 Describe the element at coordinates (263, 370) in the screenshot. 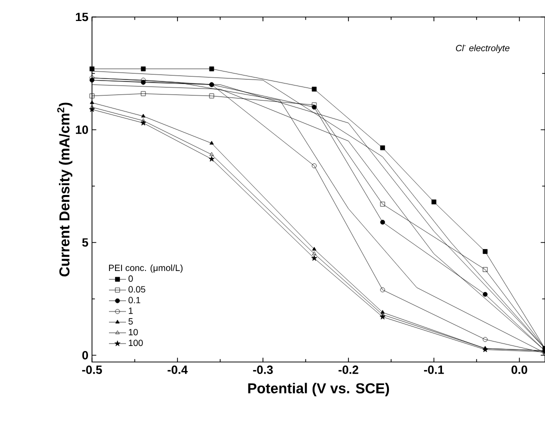

I see `x-tick-label: -0.3` at that location.